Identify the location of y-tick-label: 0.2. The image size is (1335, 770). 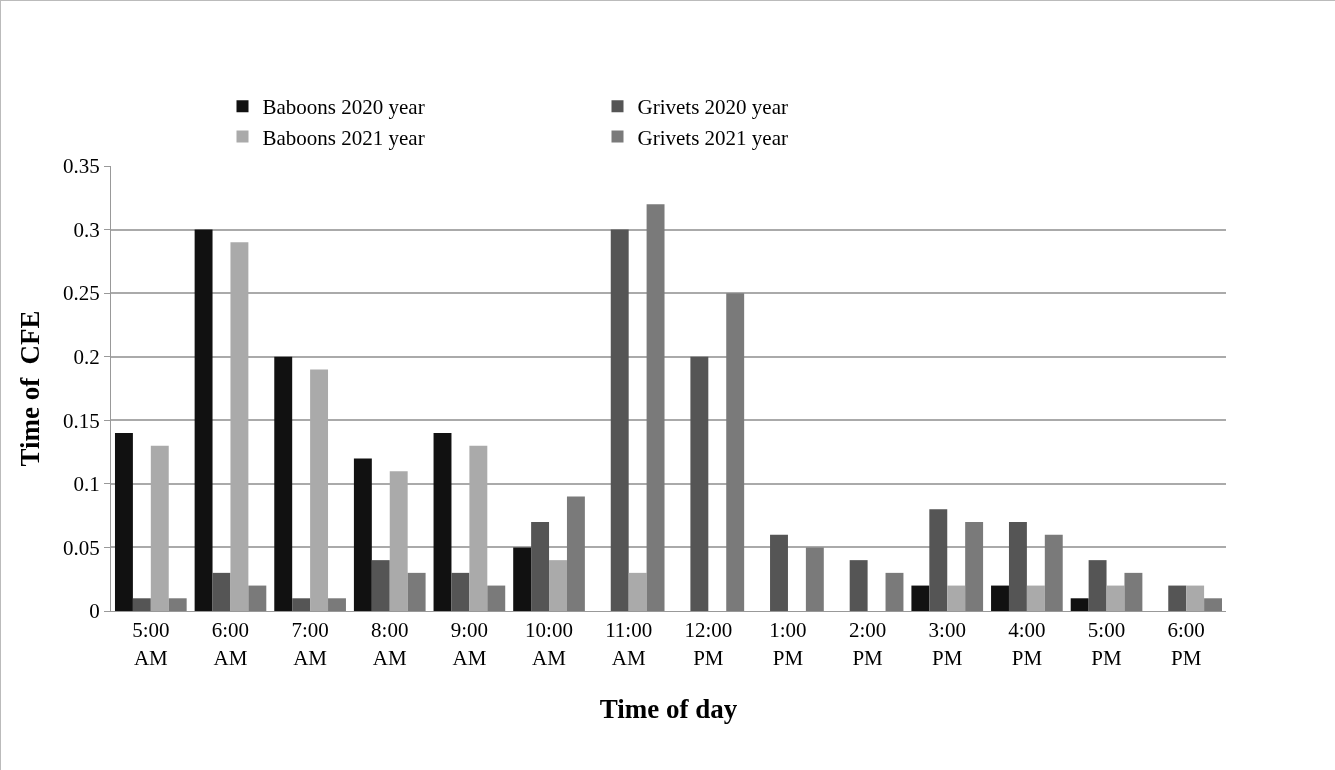
(86, 357).